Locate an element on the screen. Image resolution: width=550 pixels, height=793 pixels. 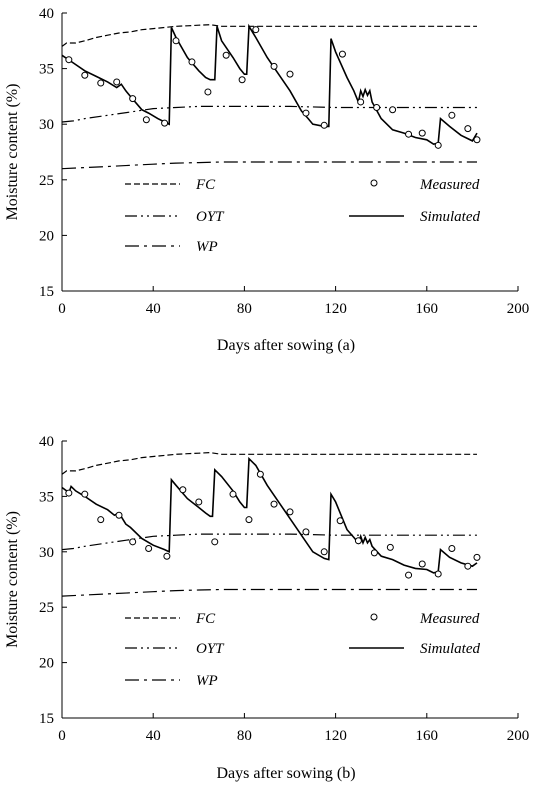
x-axis-title: Days after sowing (b) is located at coordinates (285, 773).